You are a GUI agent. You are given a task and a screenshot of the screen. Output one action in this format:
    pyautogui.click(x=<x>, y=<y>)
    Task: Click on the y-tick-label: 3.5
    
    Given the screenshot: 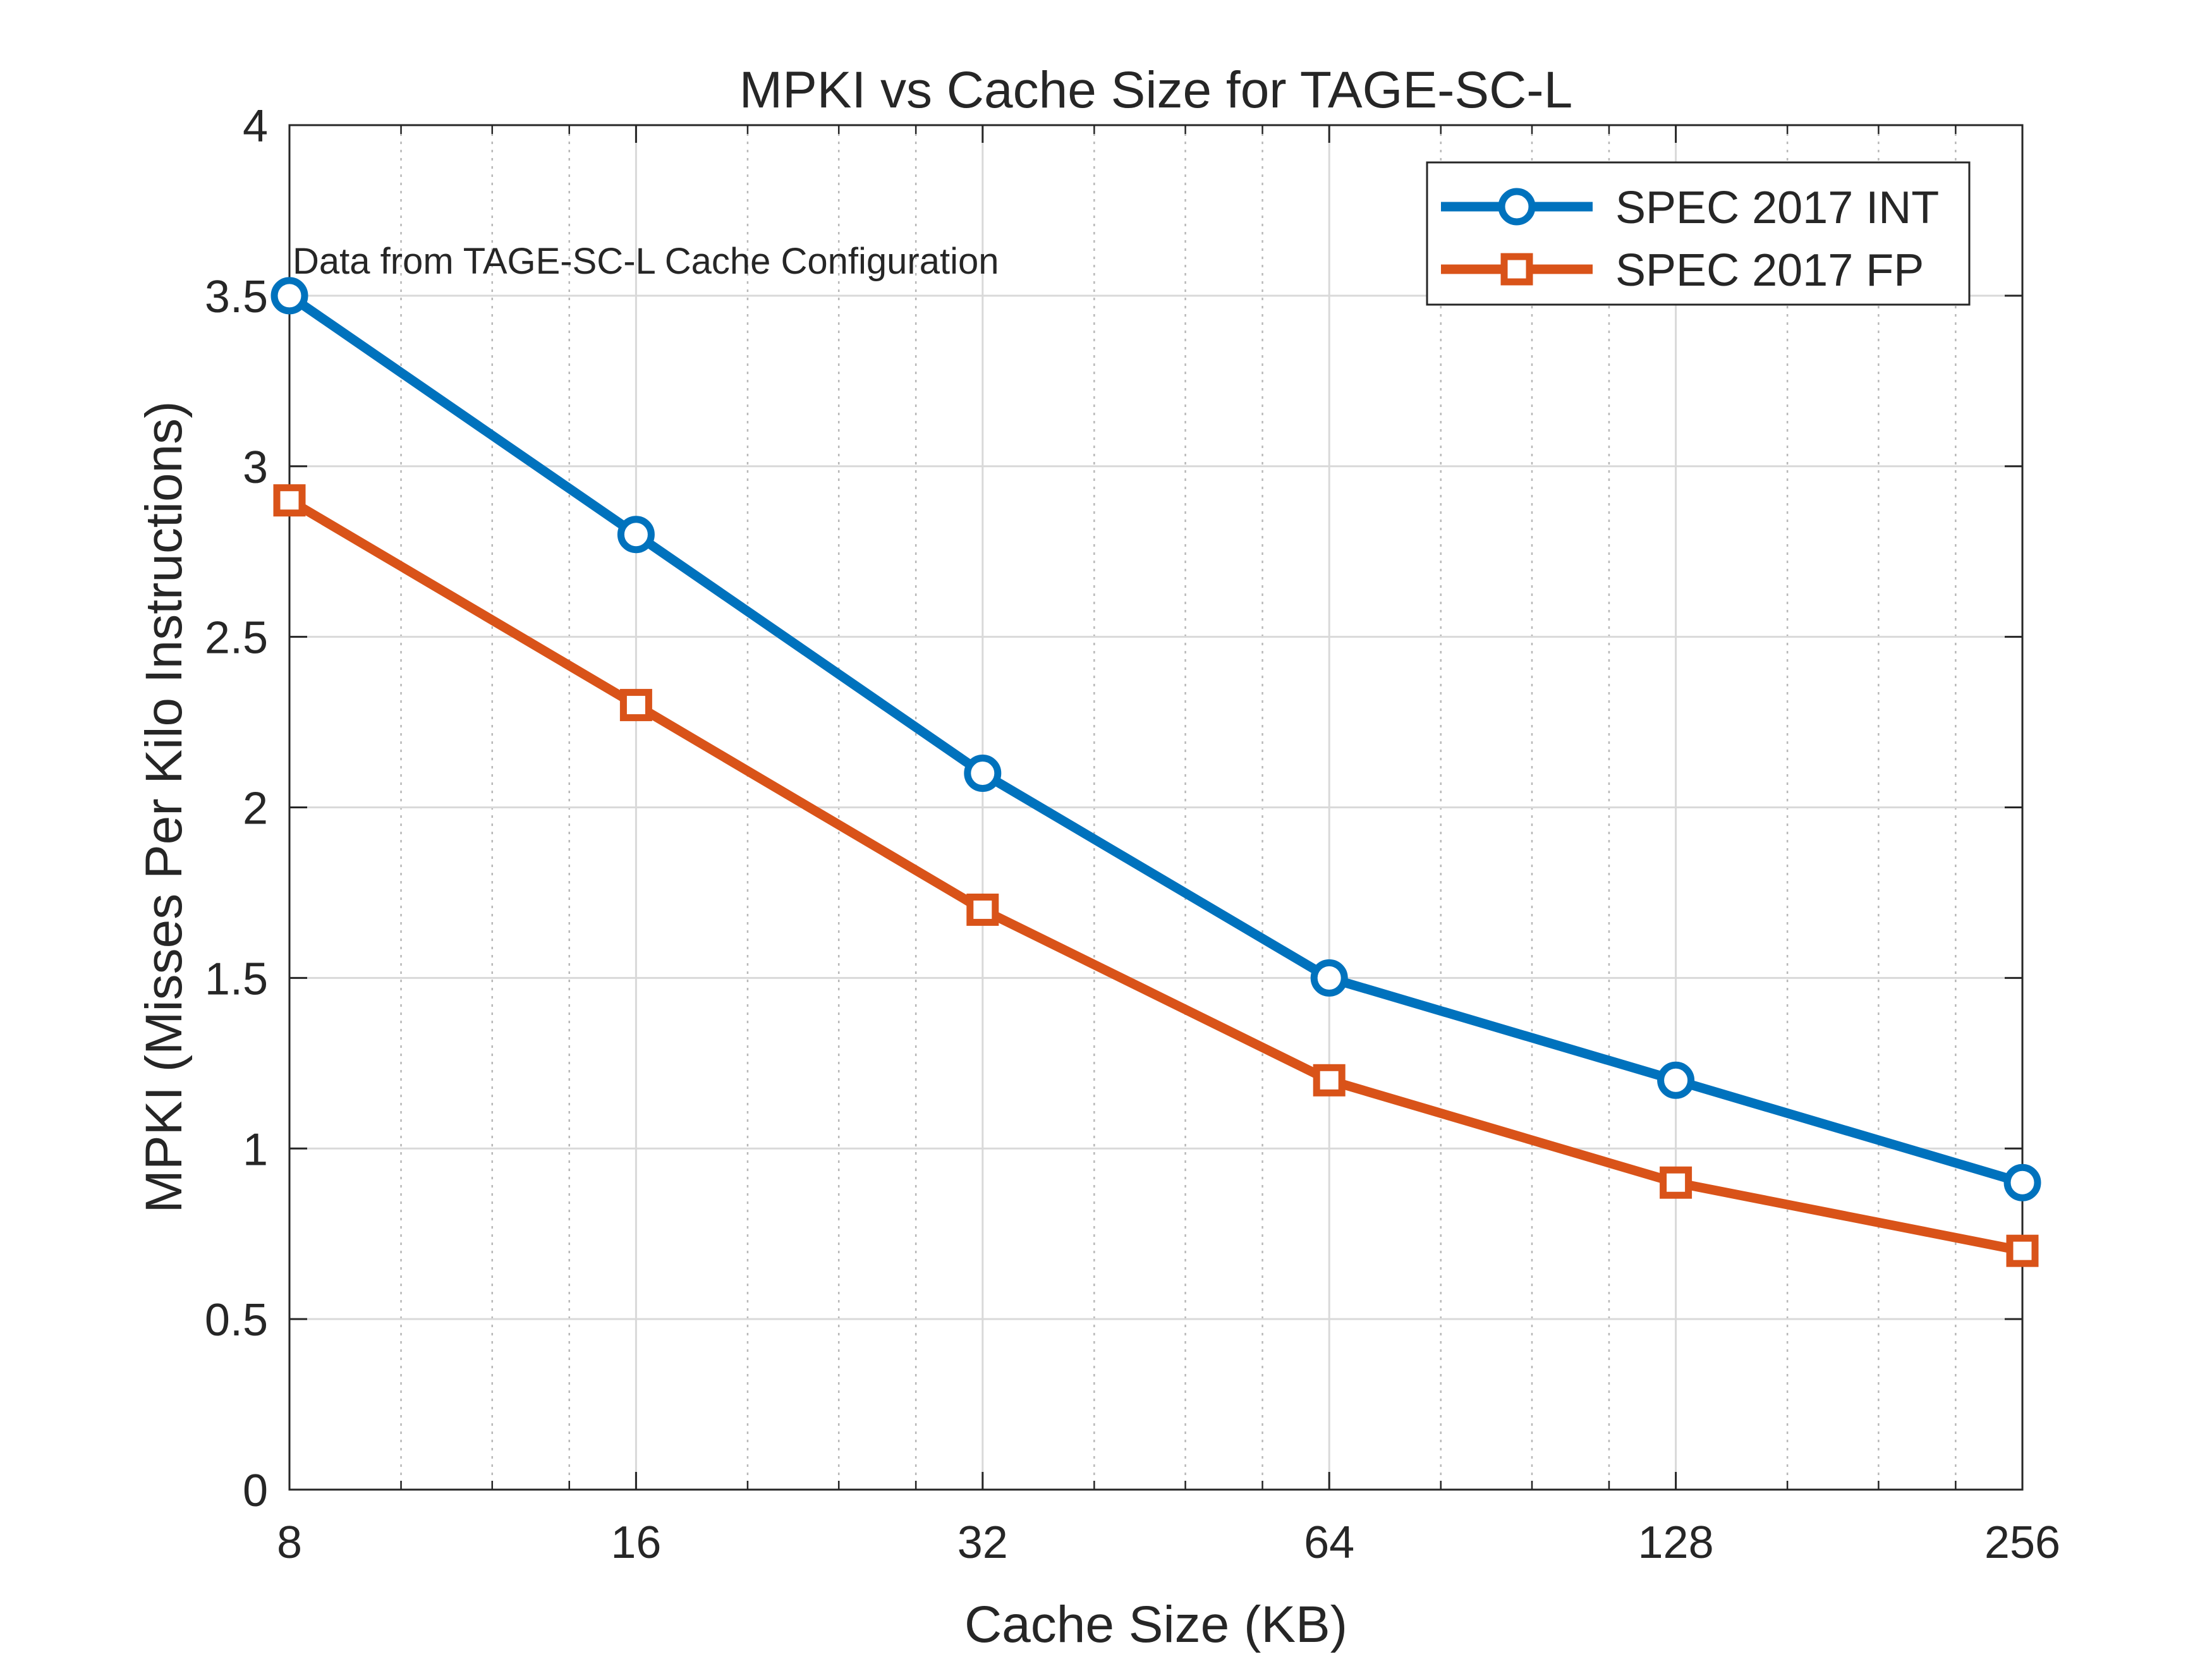 What is the action you would take?
    pyautogui.click(x=236, y=297)
    